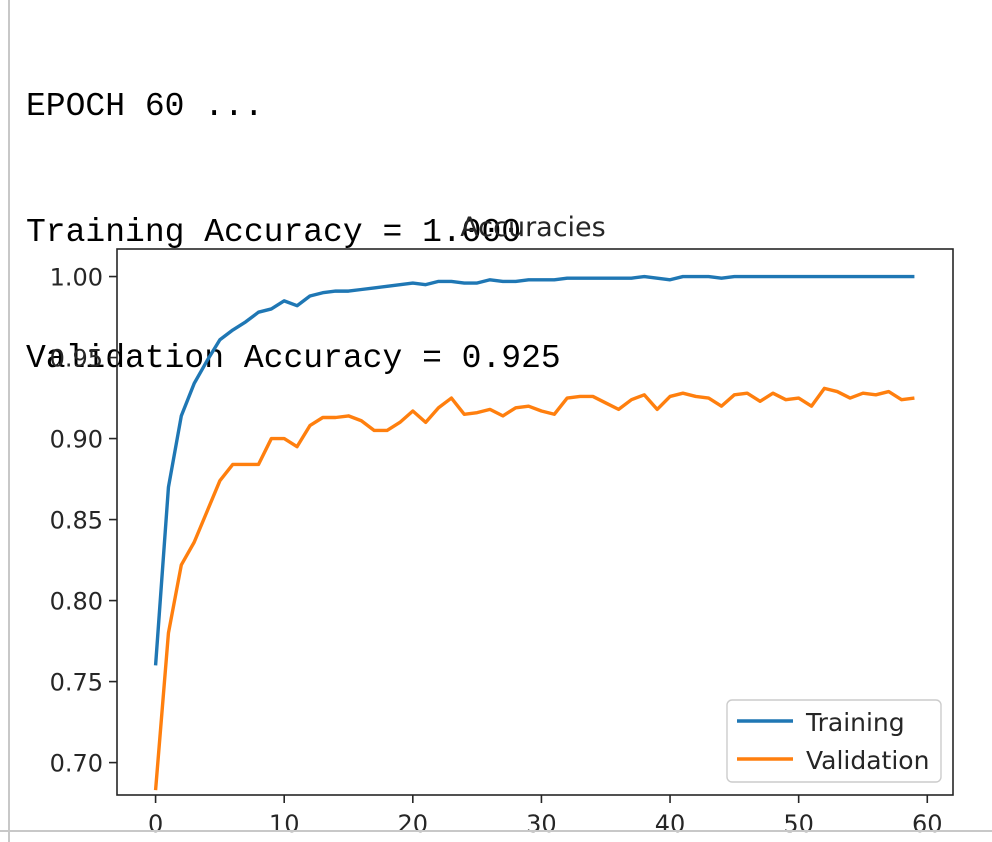 Image resolution: width=992 pixels, height=842 pixels. I want to click on legend-label-validation: Validation, so click(867, 760).